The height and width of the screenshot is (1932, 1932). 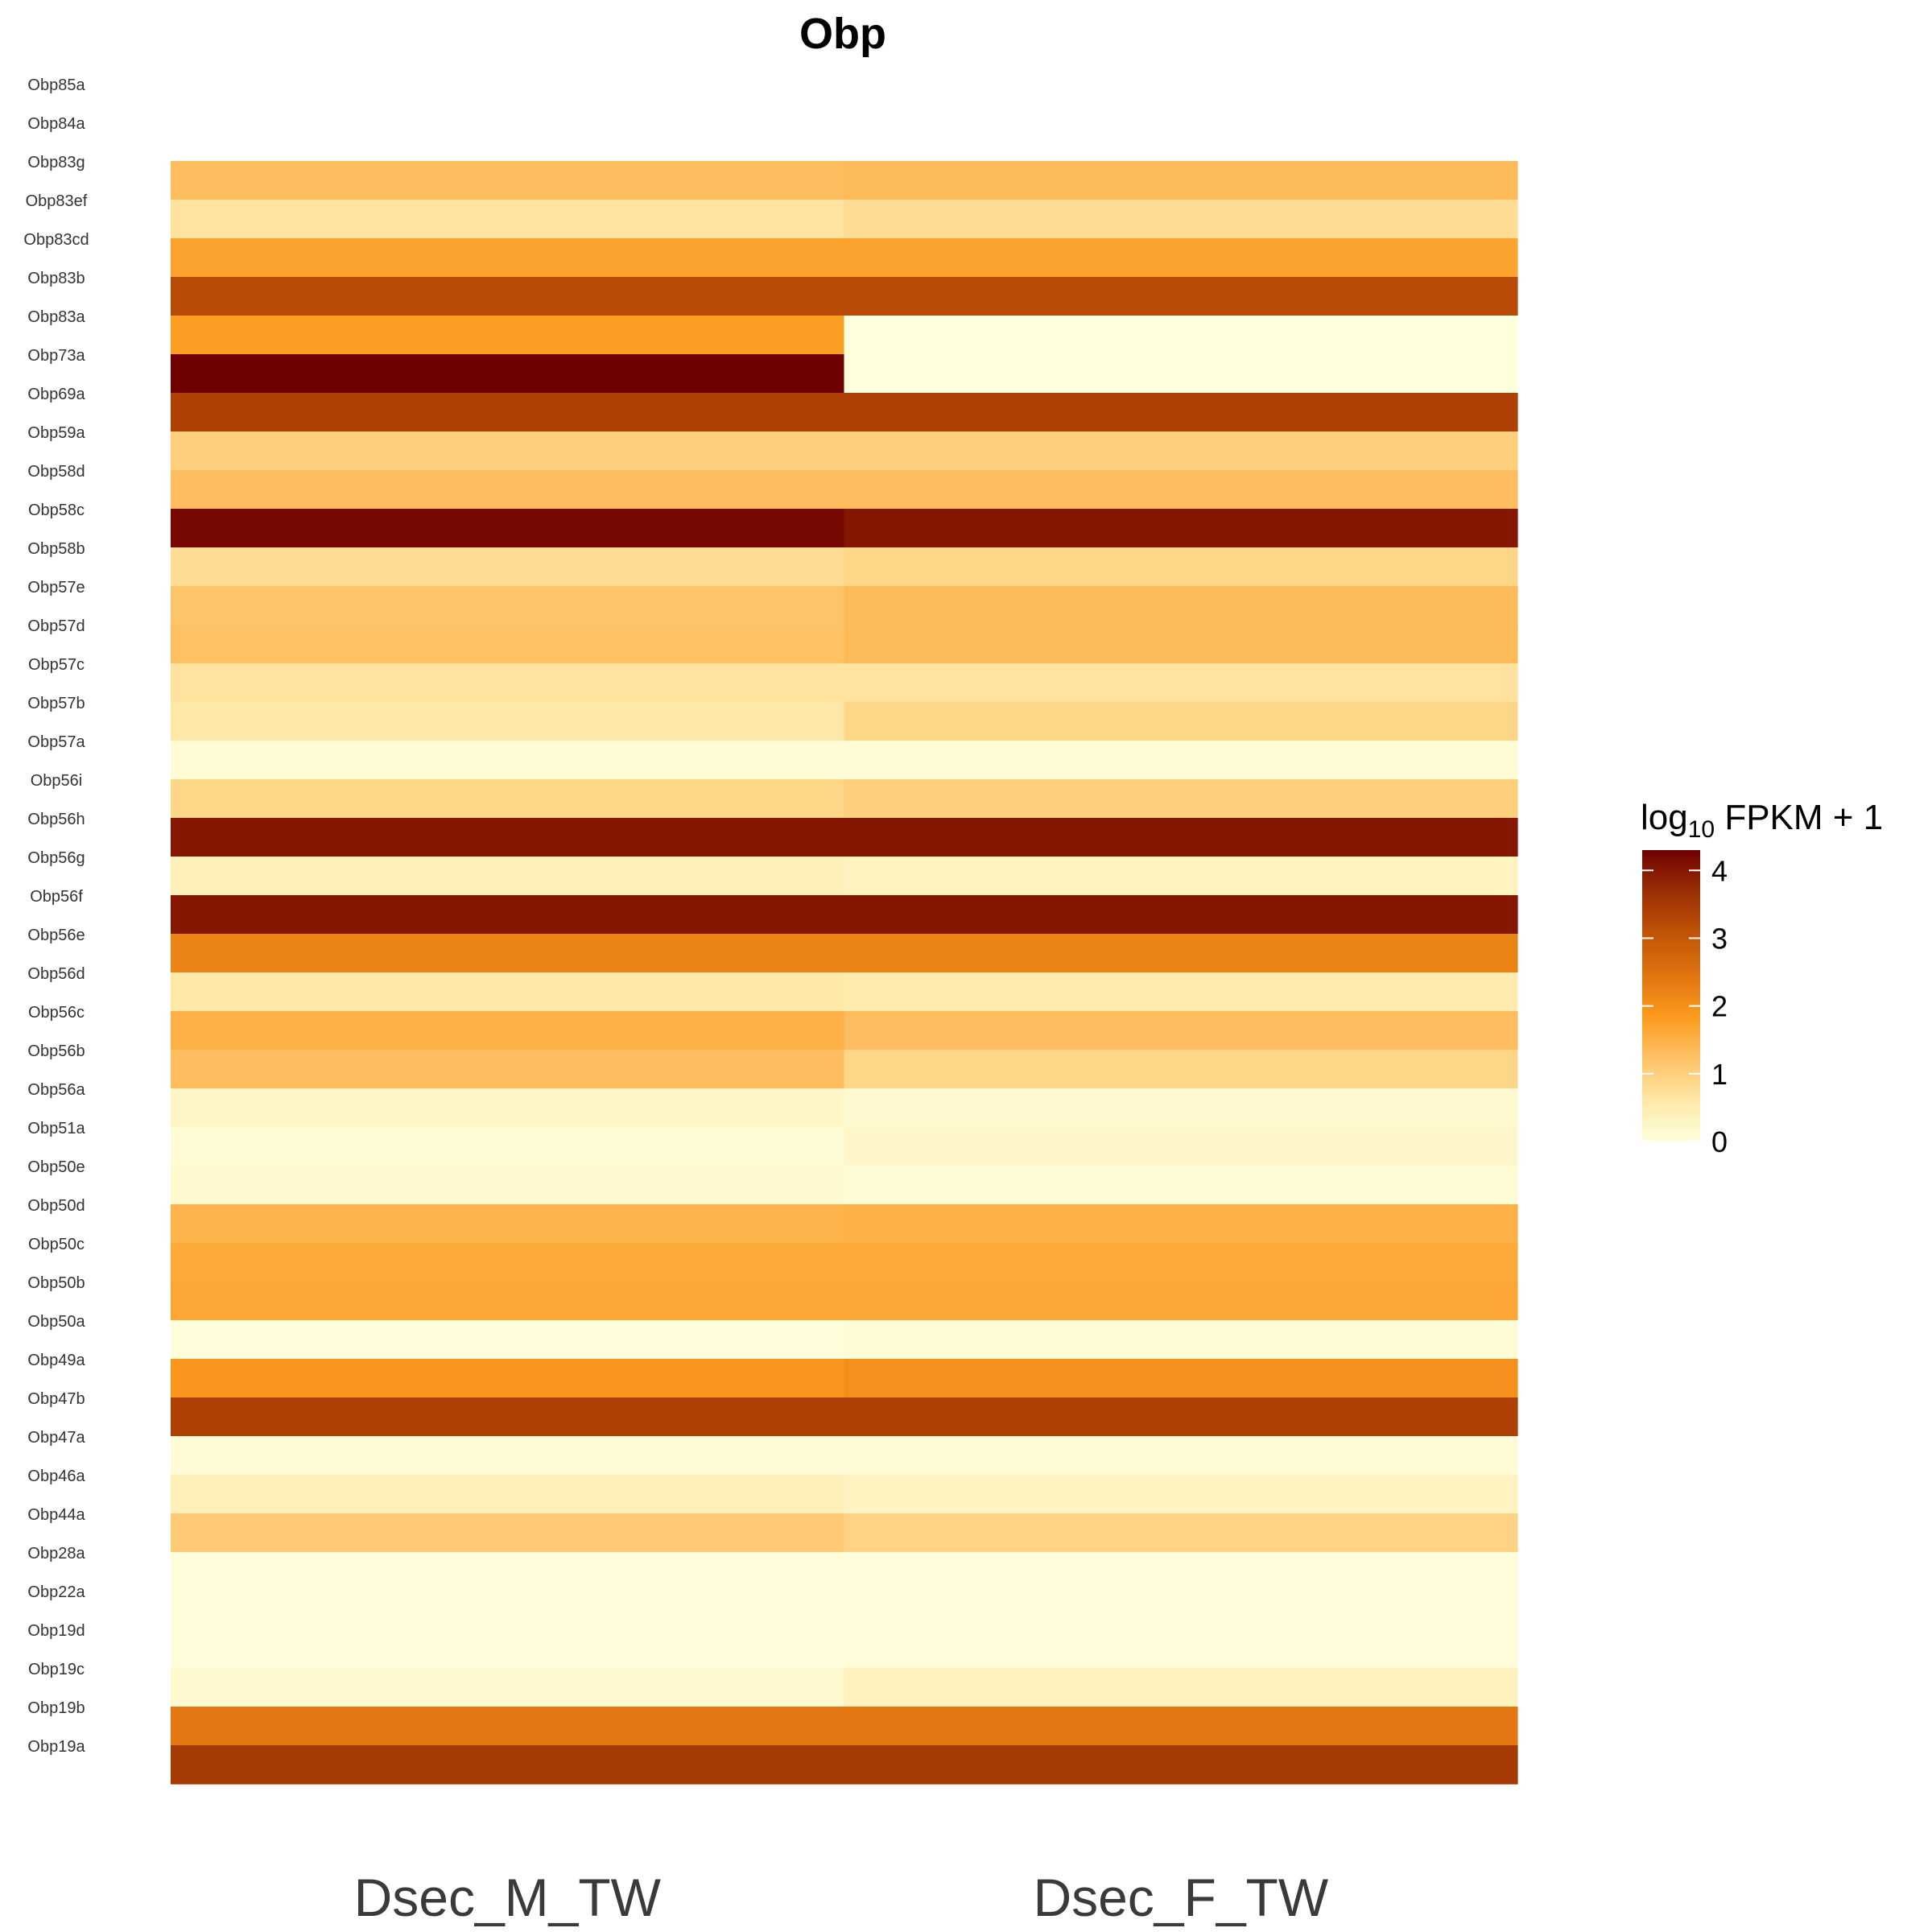 I want to click on row-label: Obp56a, so click(x=56, y=1090).